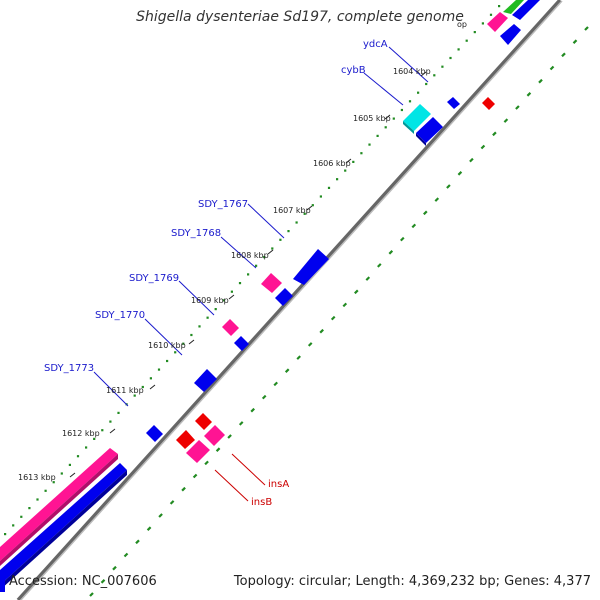 The width and height of the screenshot is (600, 600). What do you see at coordinates (223, 204) in the screenshot?
I see `gene-label-SDY-1767: SDY_1767` at bounding box center [223, 204].